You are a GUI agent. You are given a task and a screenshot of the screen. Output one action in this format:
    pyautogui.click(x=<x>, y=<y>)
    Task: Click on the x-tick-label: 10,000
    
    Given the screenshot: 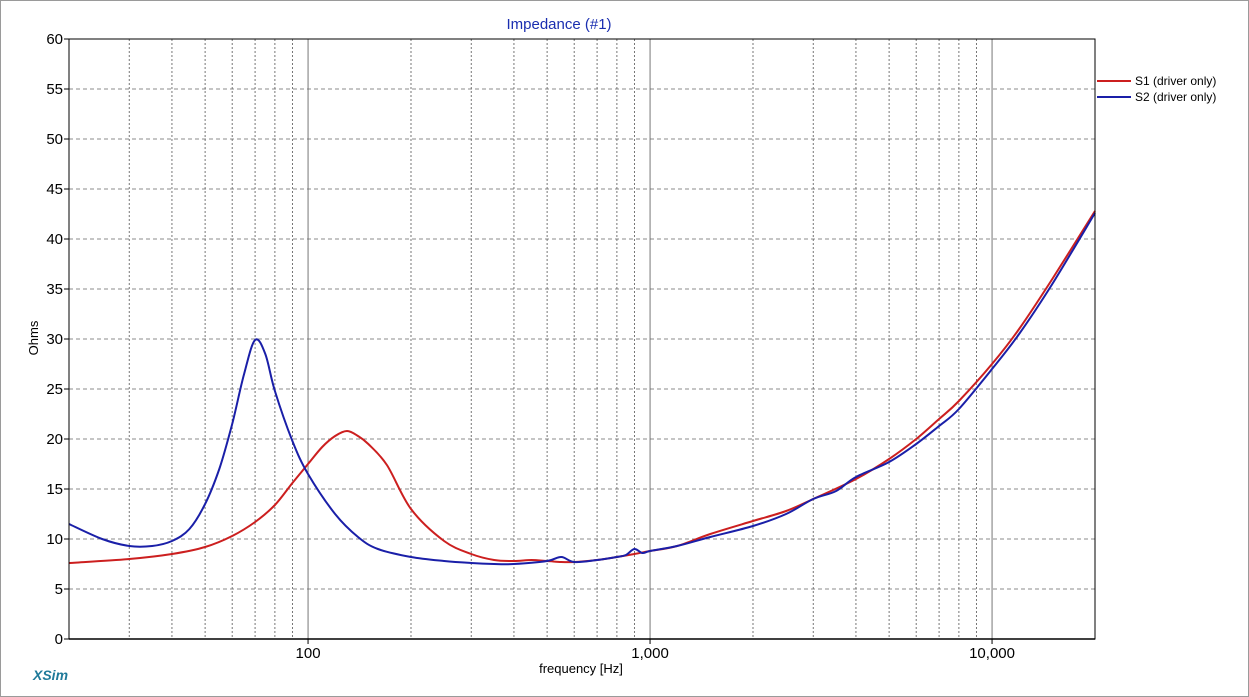 What is the action you would take?
    pyautogui.click(x=992, y=653)
    